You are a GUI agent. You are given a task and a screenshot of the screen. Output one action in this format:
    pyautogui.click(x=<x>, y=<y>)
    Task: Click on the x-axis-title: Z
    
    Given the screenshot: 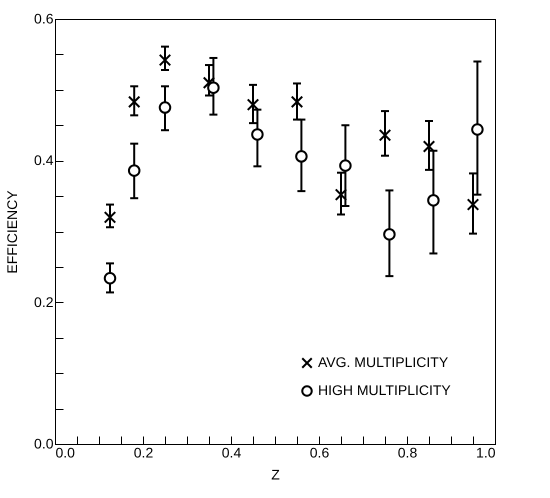 What is the action you would take?
    pyautogui.click(x=275, y=474)
    